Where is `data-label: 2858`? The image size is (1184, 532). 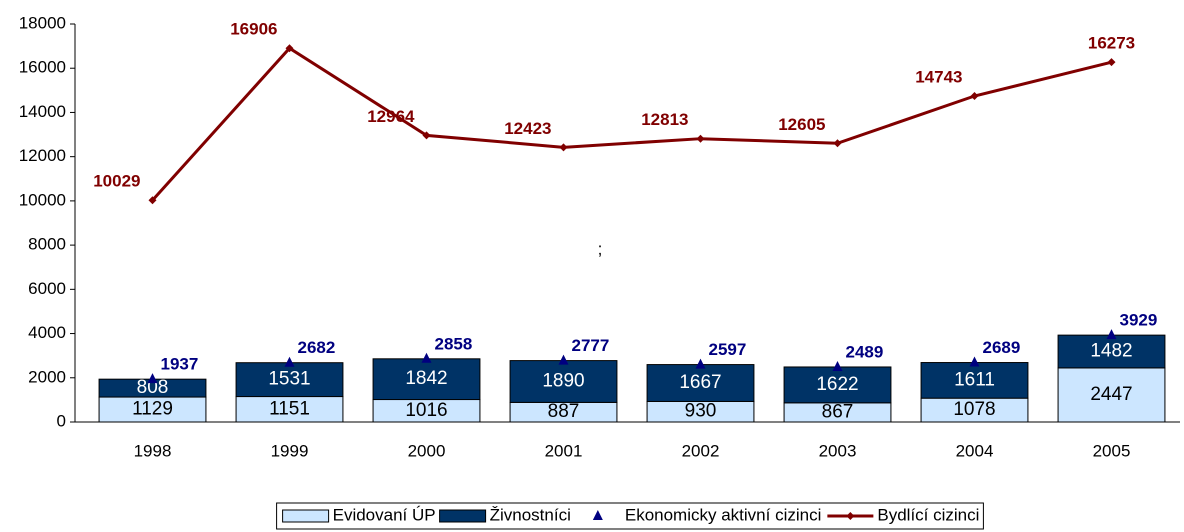 data-label: 2858 is located at coordinates (454, 343).